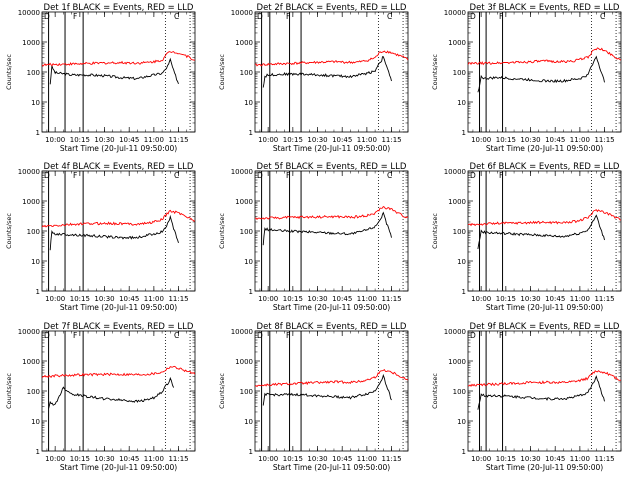 Image resolution: width=640 pixels, height=480 pixels. What do you see at coordinates (332, 327) in the screenshot?
I see `panel-title: Det 8f BLACK = Events, RED = LLD` at bounding box center [332, 327].